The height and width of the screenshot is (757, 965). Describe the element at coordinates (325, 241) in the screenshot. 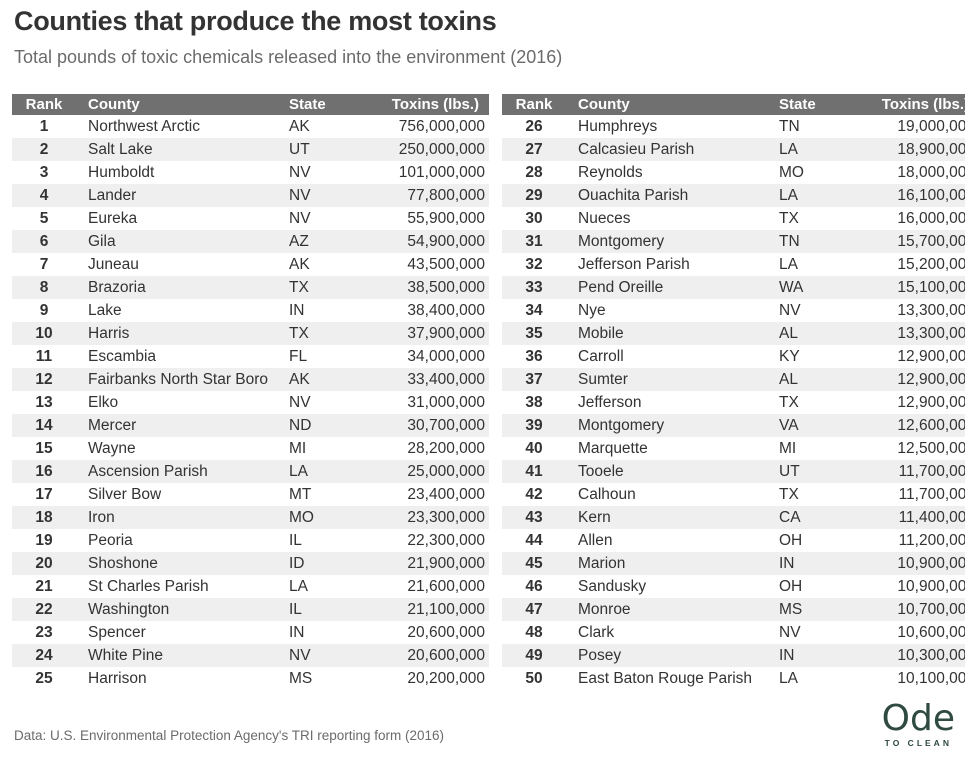

I see `cell-state: AZ` at that location.